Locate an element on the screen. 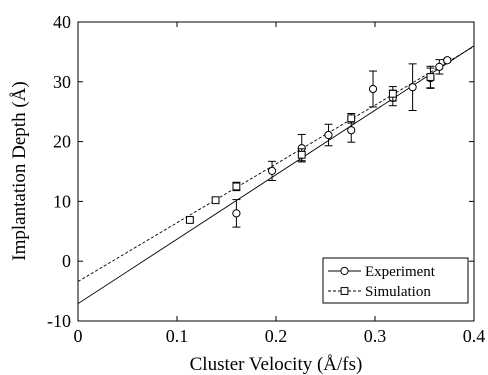 This screenshot has height=375, width=488. legend-box is located at coordinates (395, 280).